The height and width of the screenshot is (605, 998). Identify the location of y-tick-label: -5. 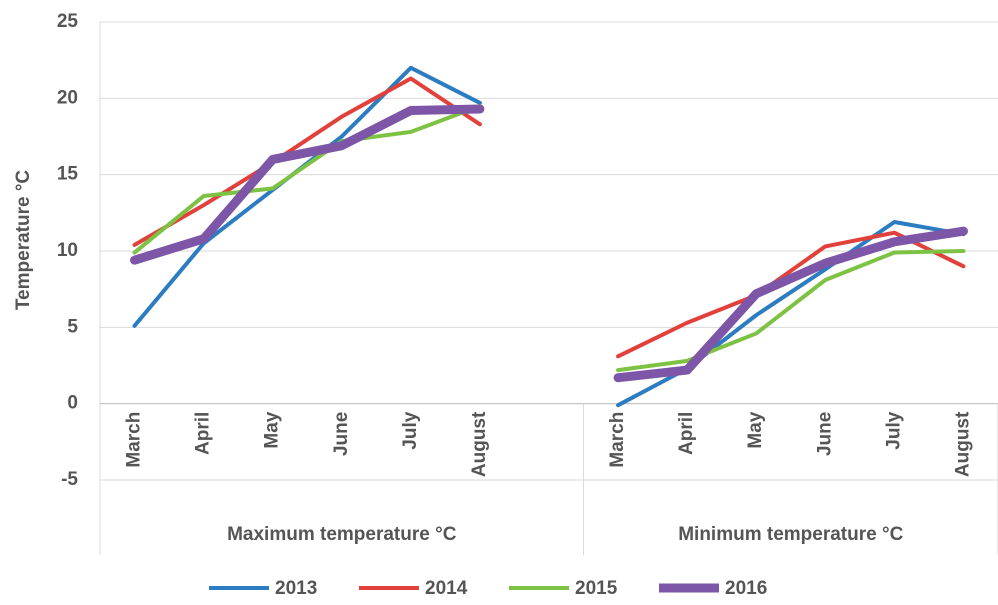
(69, 479).